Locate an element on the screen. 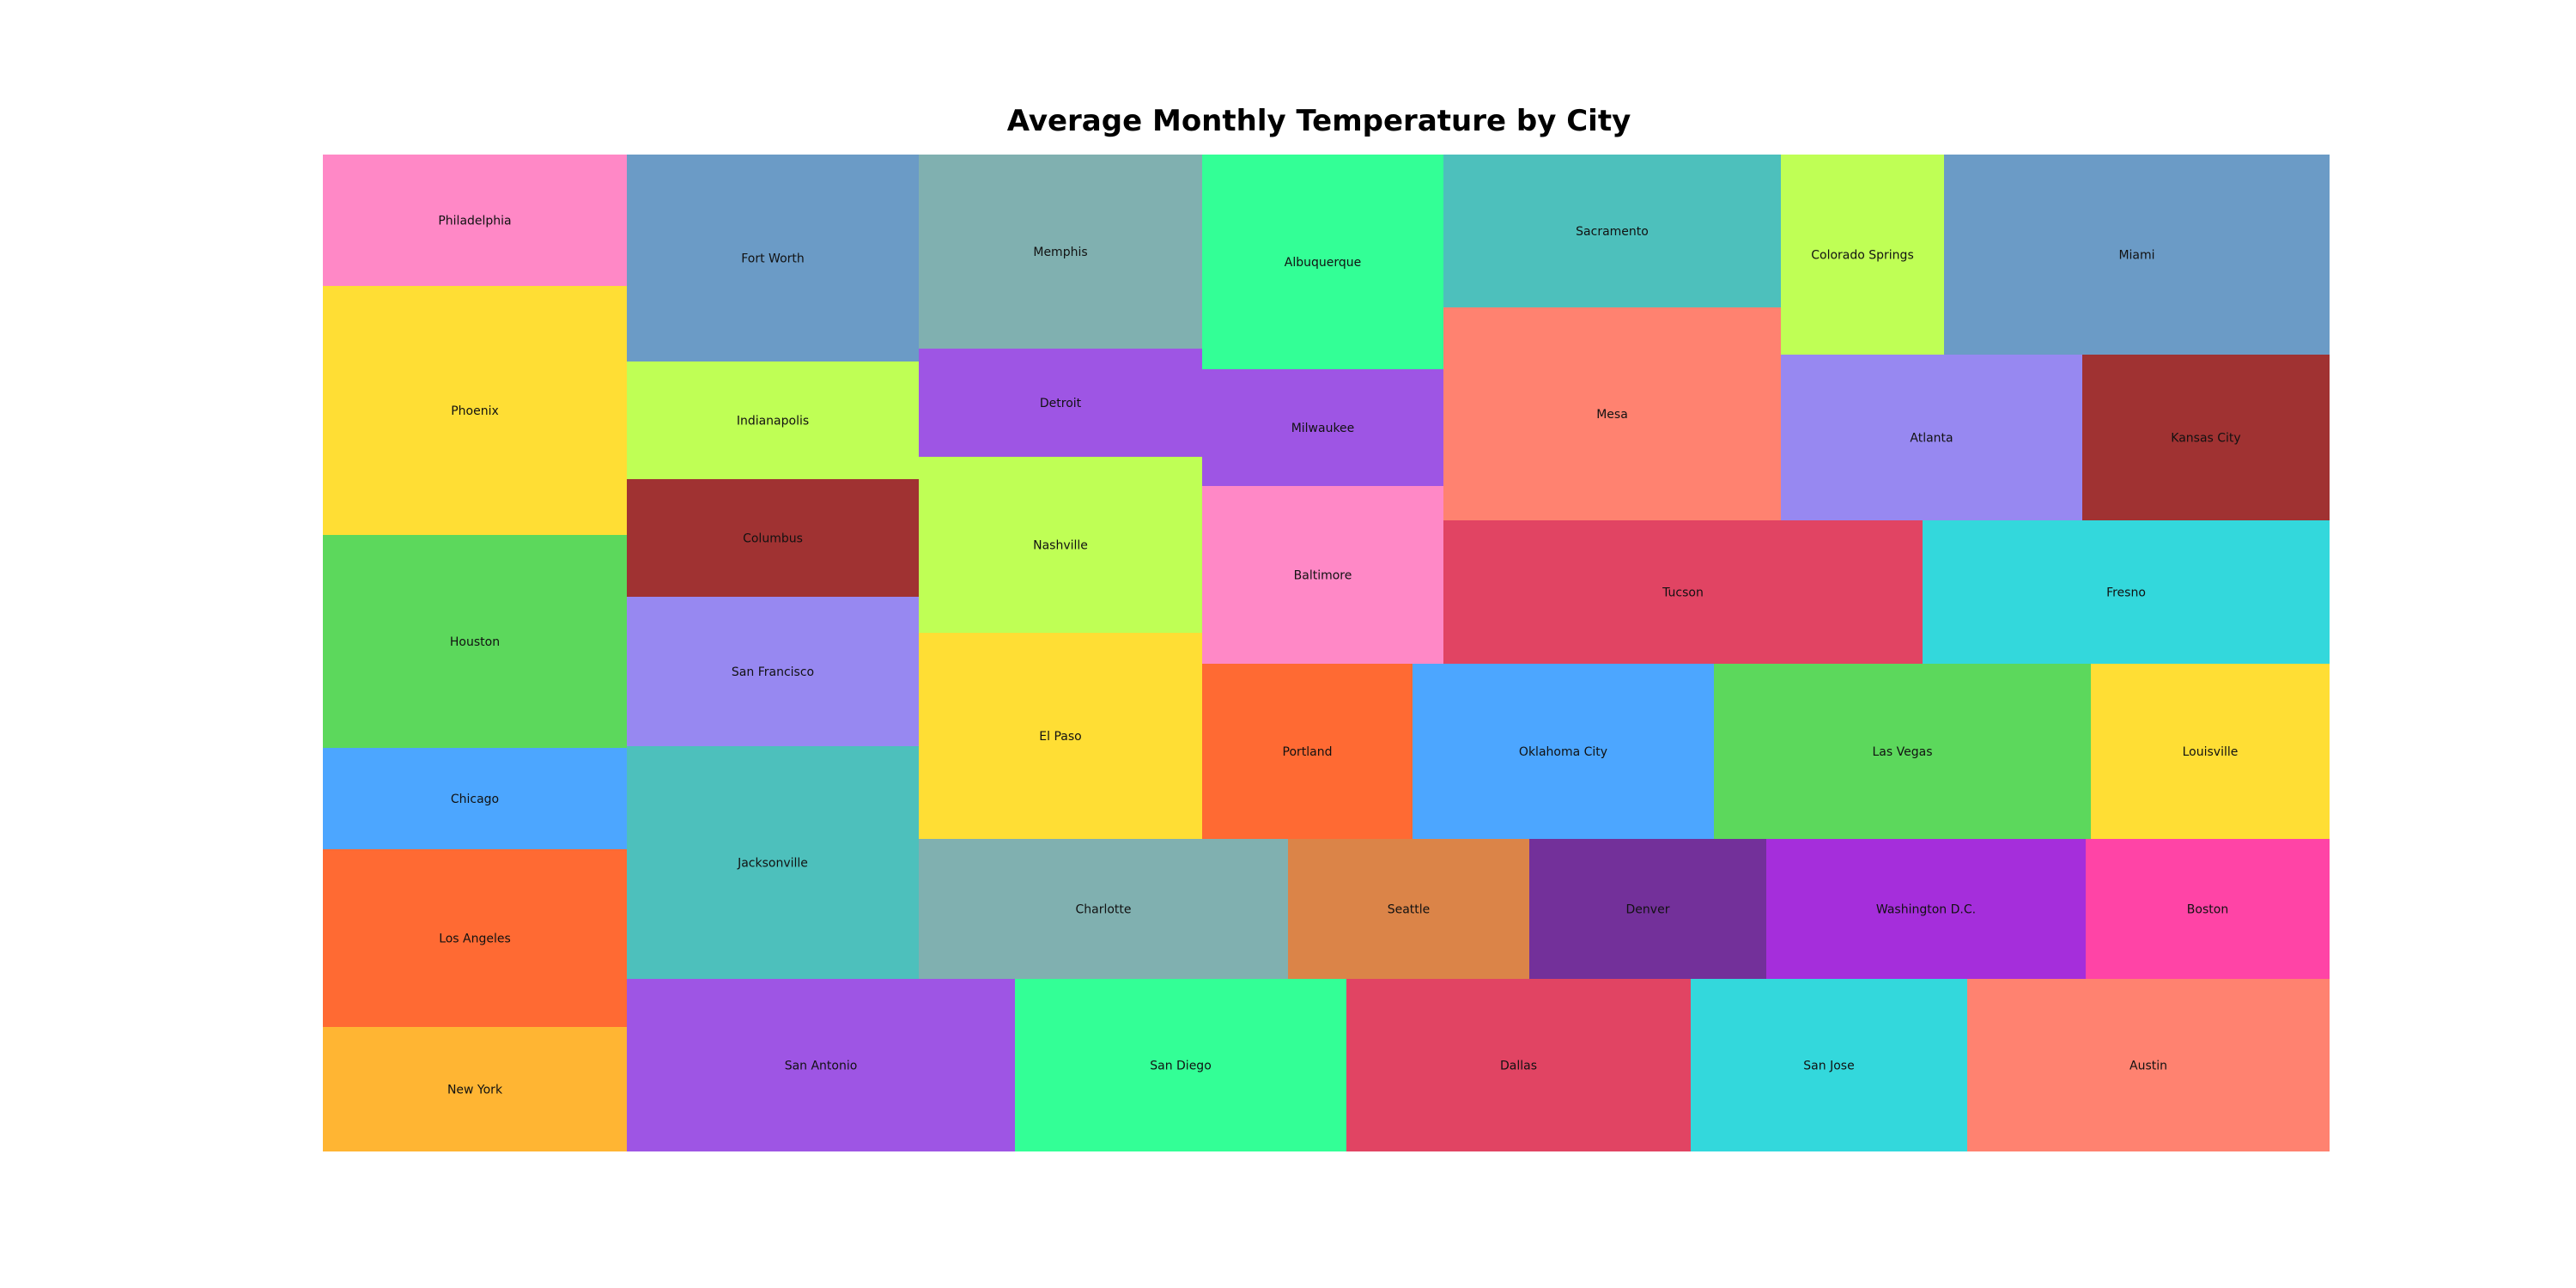 The width and height of the screenshot is (2576, 1288). tile-label-nashville: Nashville is located at coordinates (1060, 546).